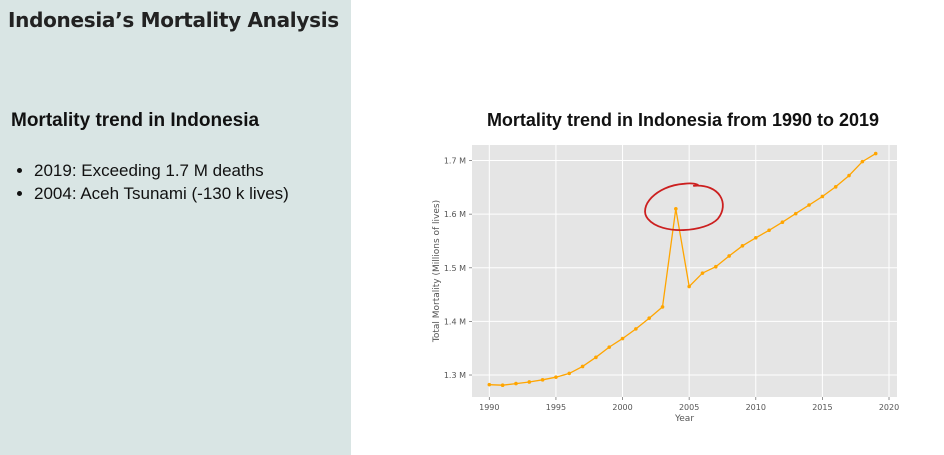 The width and height of the screenshot is (944, 455). Describe the element at coordinates (455, 268) in the screenshot. I see `y-tick-label: 1.5 M` at that location.